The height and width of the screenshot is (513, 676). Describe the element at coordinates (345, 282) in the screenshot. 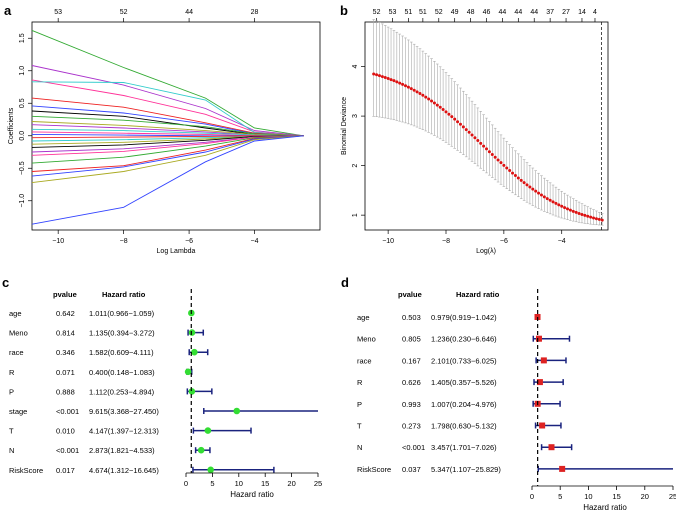

I see `panel-label-d: d` at that location.